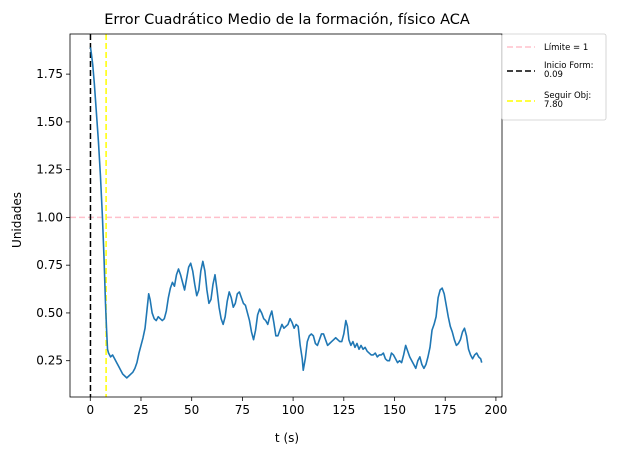 The width and height of the screenshot is (617, 455). Describe the element at coordinates (287, 438) in the screenshot. I see `x-axis-label: t (s)` at that location.